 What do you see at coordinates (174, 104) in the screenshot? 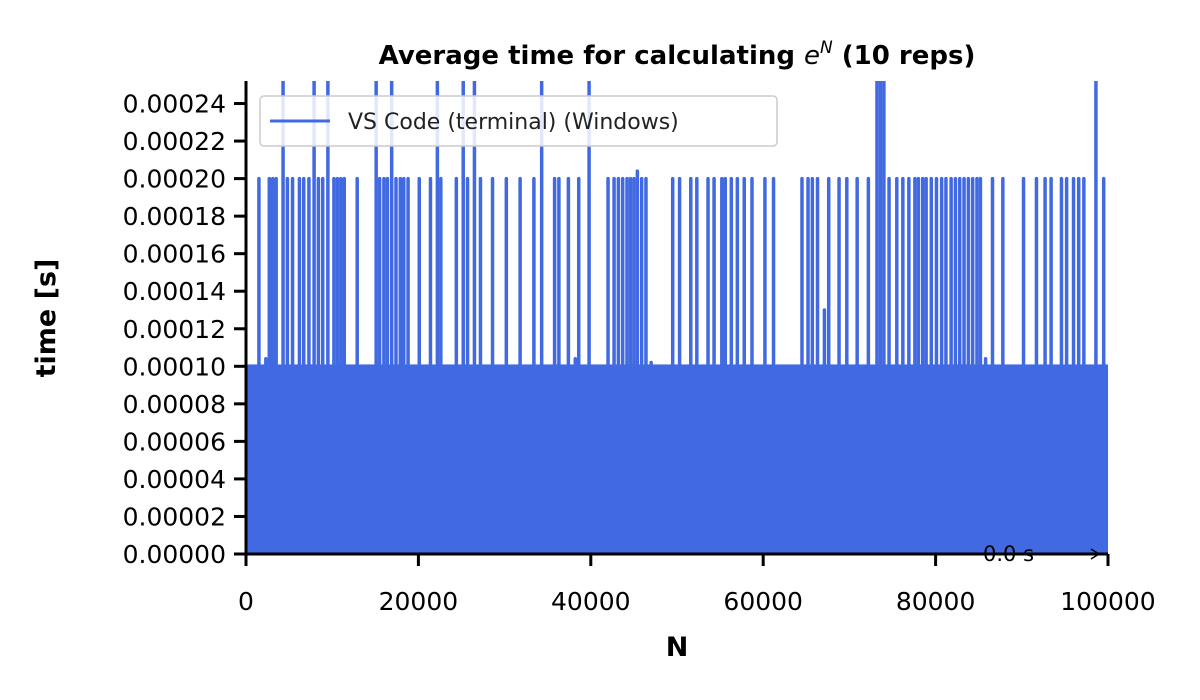
I see `y-tick-label: 0.00024` at bounding box center [174, 104].